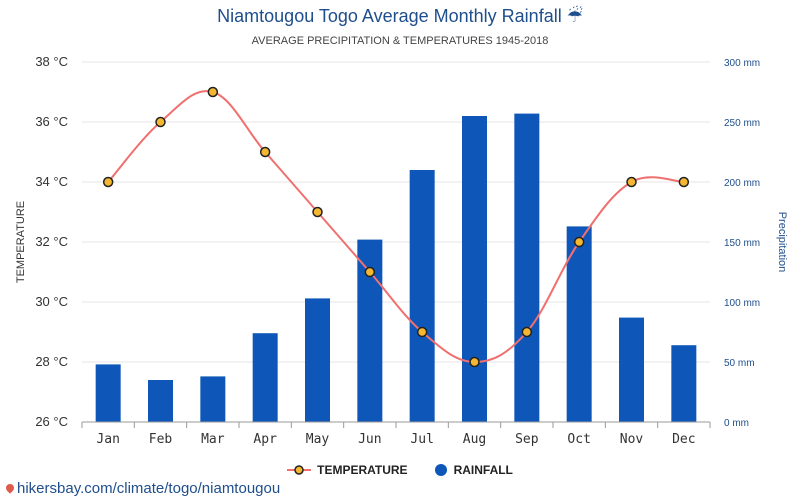 This screenshot has height=500, width=800. I want to click on legend-label-temperature: TEMPERATURE, so click(362, 470).